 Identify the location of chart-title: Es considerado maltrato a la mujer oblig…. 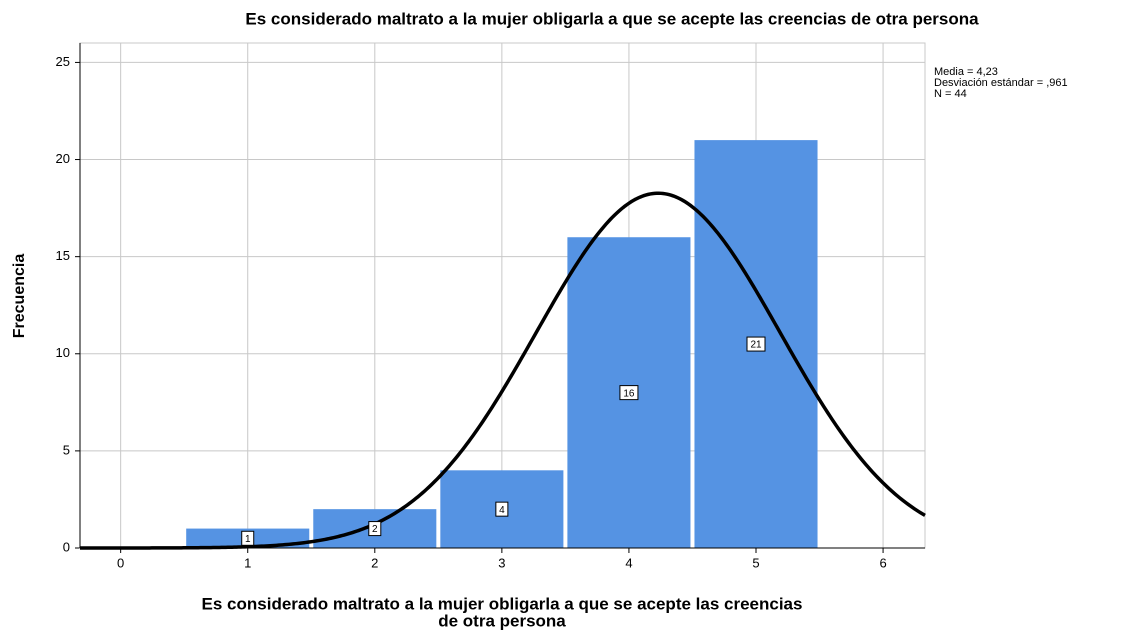
(612, 18).